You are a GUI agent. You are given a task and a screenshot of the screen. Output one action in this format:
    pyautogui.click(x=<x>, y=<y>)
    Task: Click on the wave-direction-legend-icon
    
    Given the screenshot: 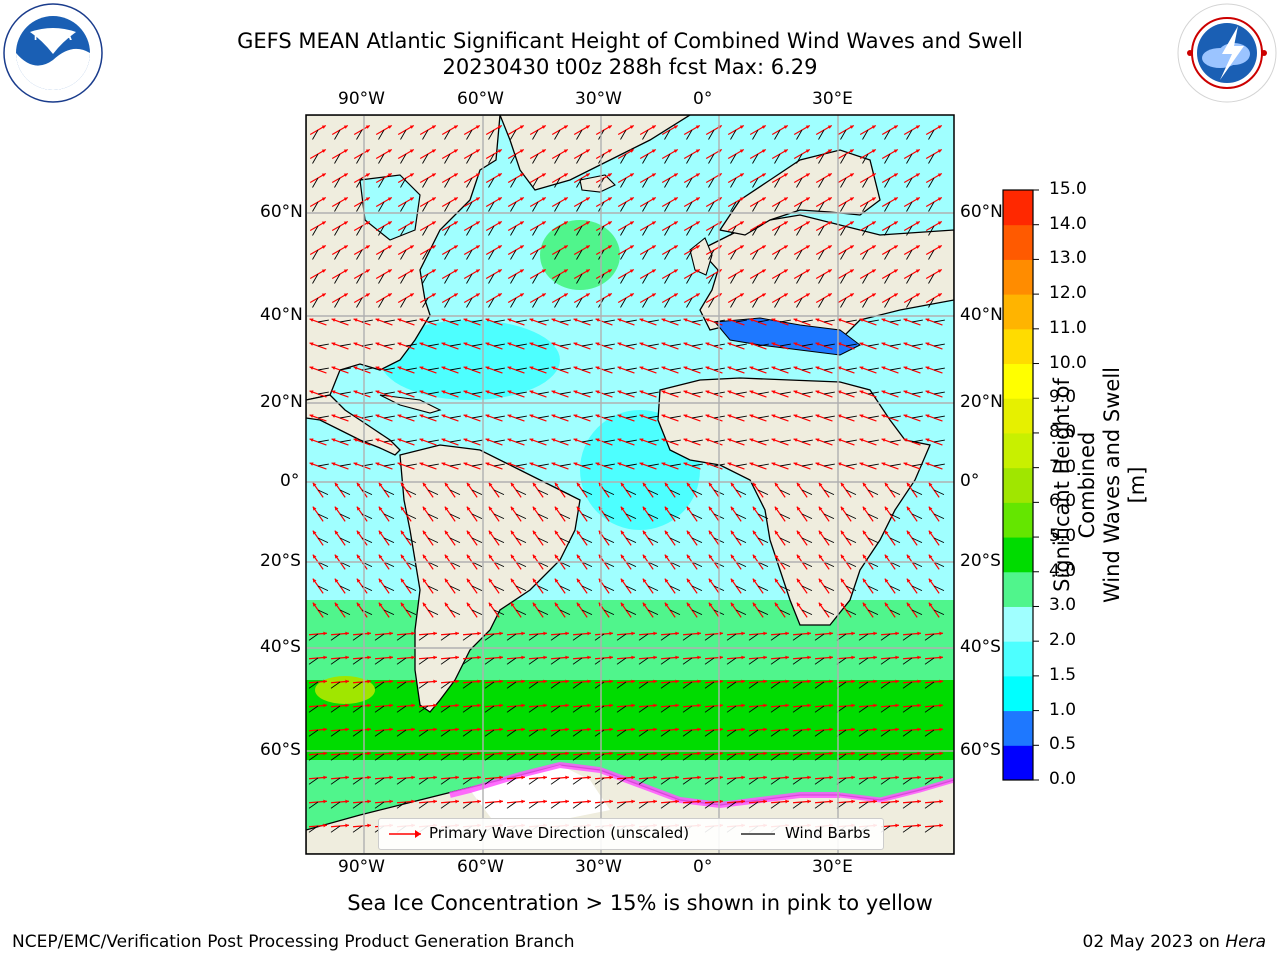 What is the action you would take?
    pyautogui.click(x=405, y=834)
    